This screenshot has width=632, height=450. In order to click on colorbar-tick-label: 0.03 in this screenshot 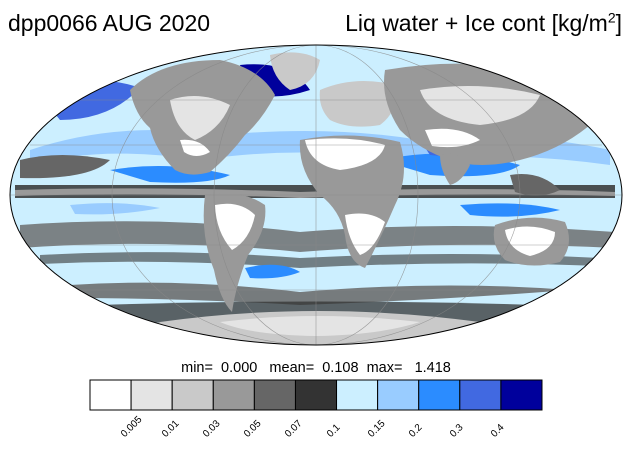, I will do `click(212, 429)`.